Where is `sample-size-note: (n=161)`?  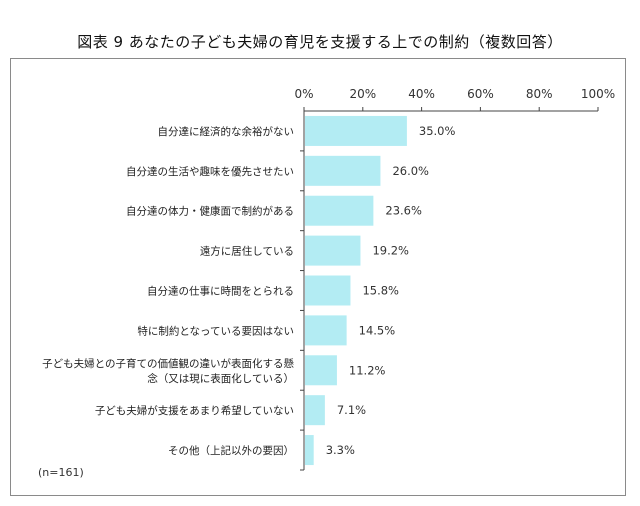
sample-size-note: (n=161) is located at coordinates (61, 472).